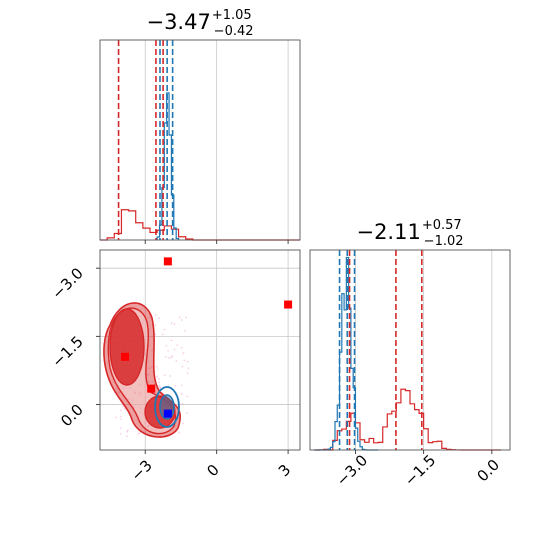  Describe the element at coordinates (72, 416) in the screenshot. I see `joint-y-tick-label: 0.0` at that location.